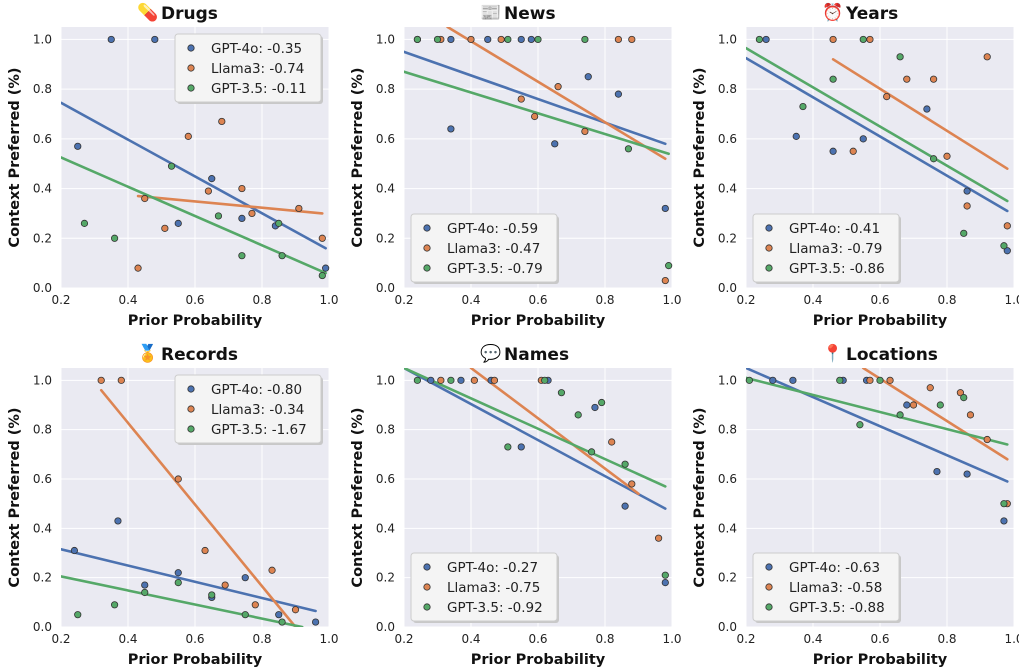 This screenshot has height=672, width=1019. Describe the element at coordinates (256, 49) in the screenshot. I see `legend-entry: GPT-4o: -0.35` at that location.